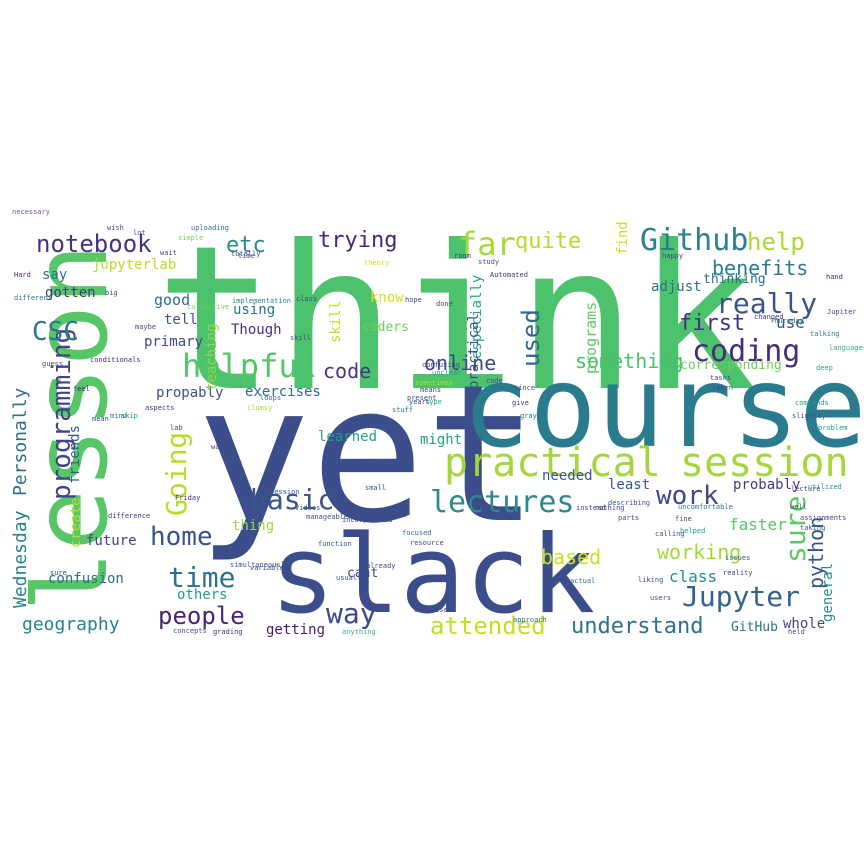 The image size is (864, 864). I want to click on cloud-word: Hard, so click(22, 275).